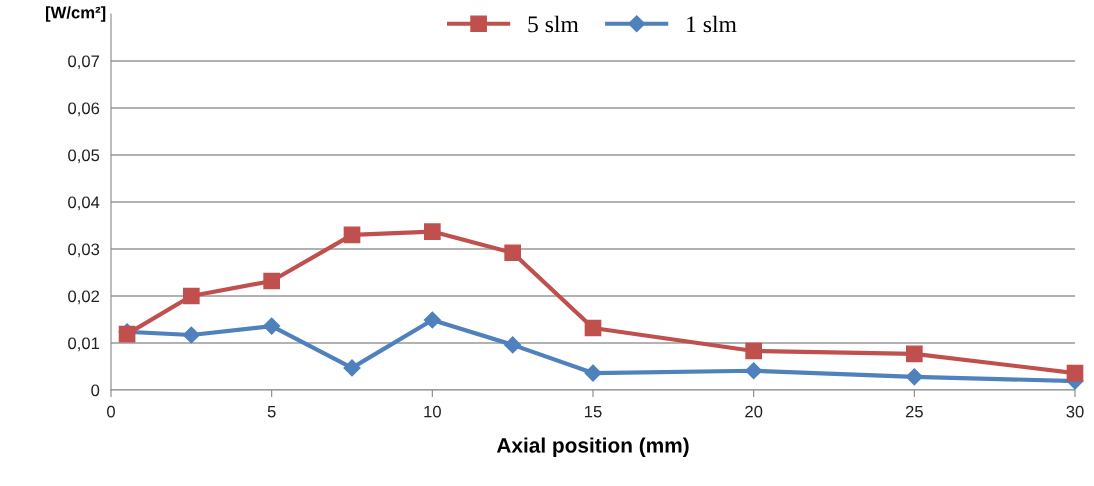 This screenshot has width=1094, height=486. I want to click on y-axis-title: [W/cm²], so click(76, 14).